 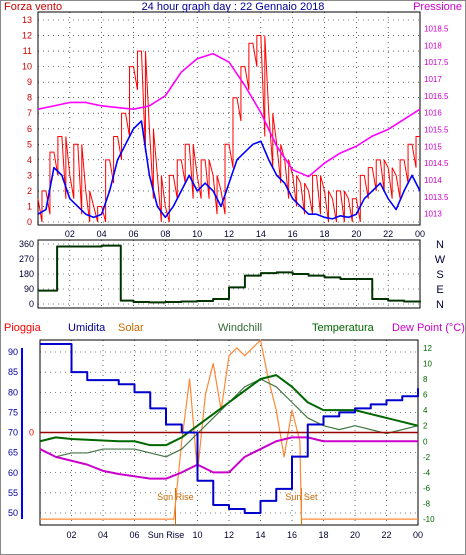 What do you see at coordinates (13, 433) in the screenshot?
I see `panel3-y-left-tick: 70` at bounding box center [13, 433].